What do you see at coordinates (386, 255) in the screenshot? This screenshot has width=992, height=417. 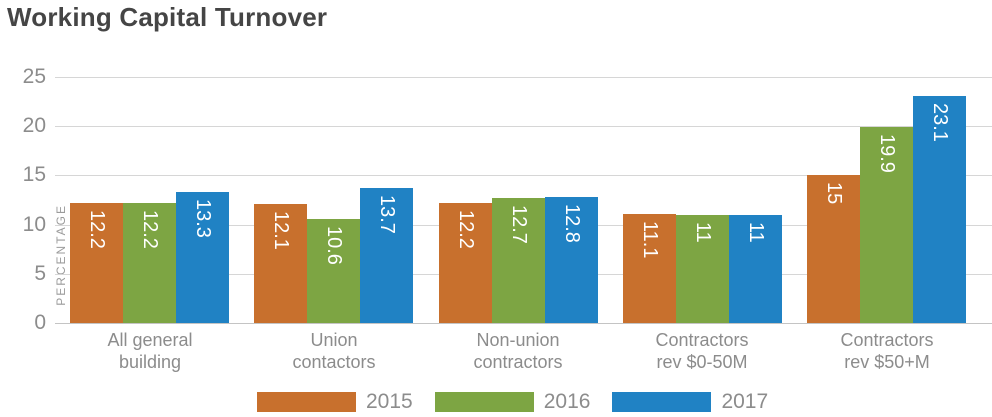 I see `bar-2017-group2: 13.7` at bounding box center [386, 255].